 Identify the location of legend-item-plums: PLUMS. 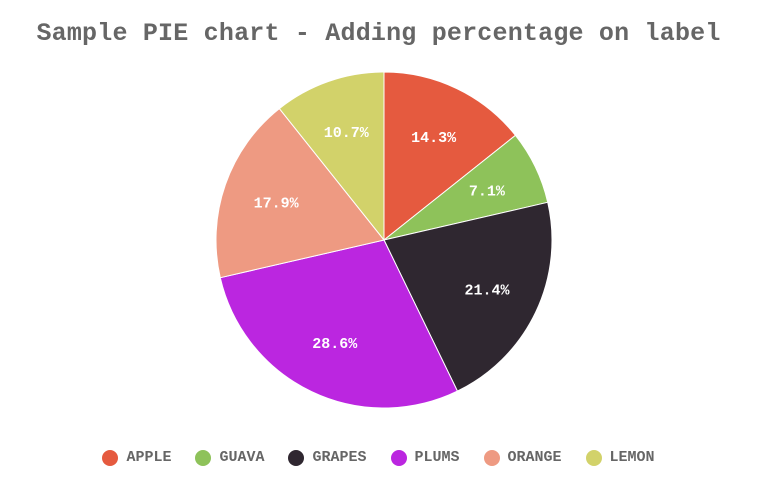
(425, 457).